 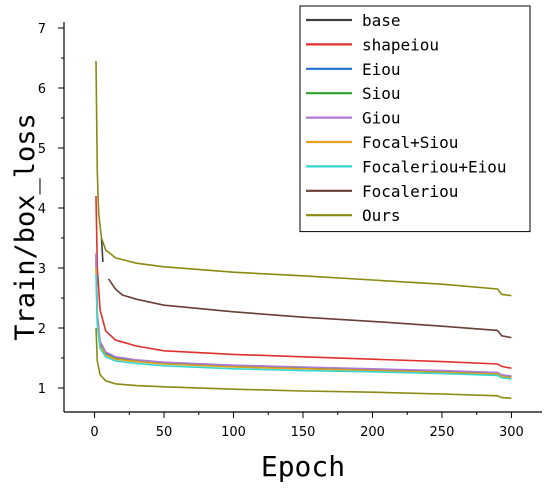 What do you see at coordinates (442, 432) in the screenshot?
I see `x-tick-label: 250` at bounding box center [442, 432].